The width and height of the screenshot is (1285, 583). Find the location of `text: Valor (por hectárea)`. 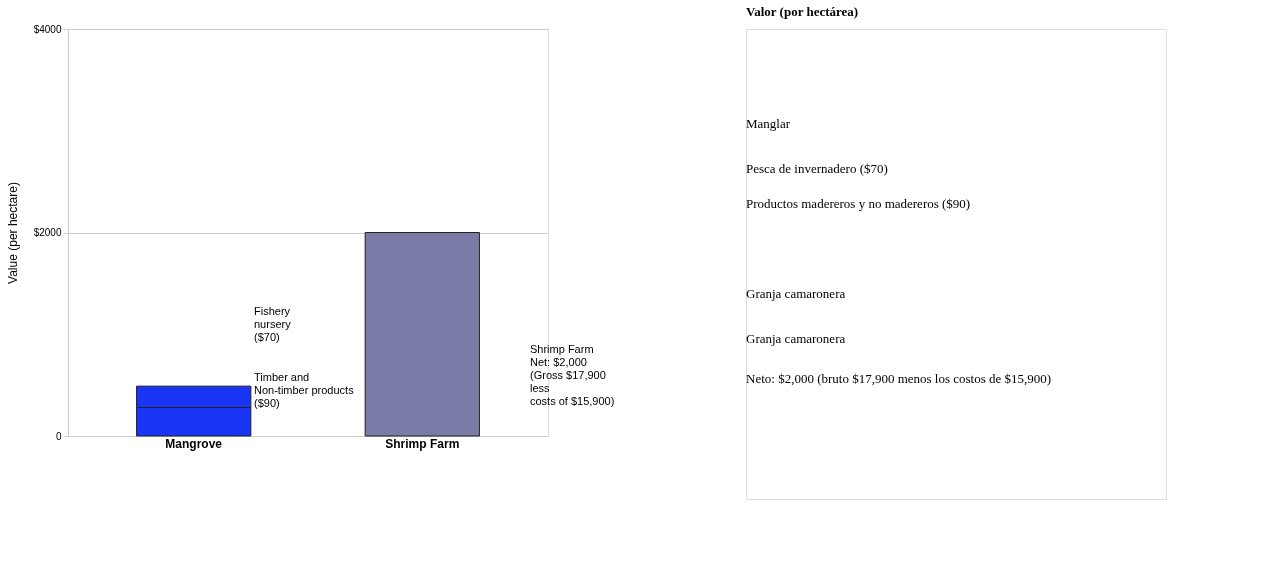

text: Valor (por hectárea) is located at coordinates (802, 11).